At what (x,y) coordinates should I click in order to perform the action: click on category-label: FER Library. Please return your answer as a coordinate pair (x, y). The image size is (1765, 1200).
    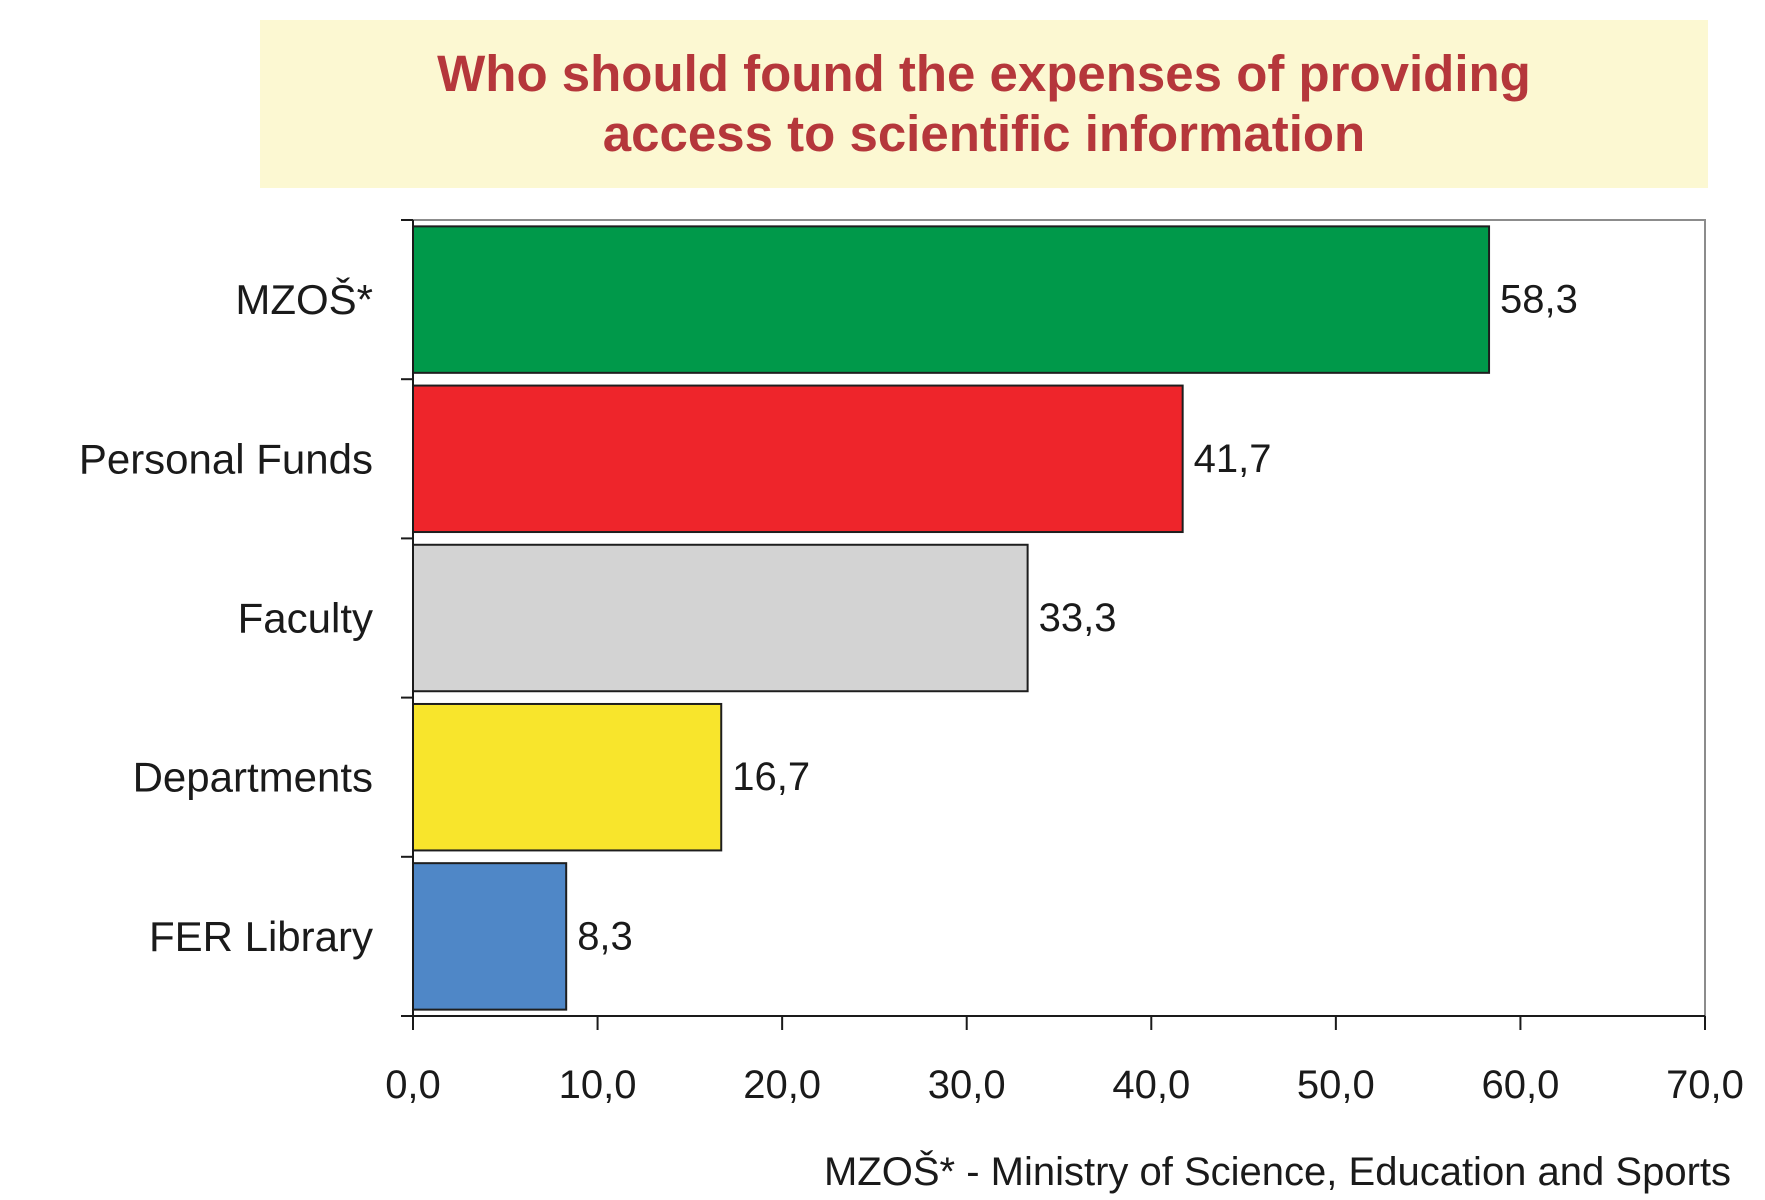
    Looking at the image, I should click on (261, 936).